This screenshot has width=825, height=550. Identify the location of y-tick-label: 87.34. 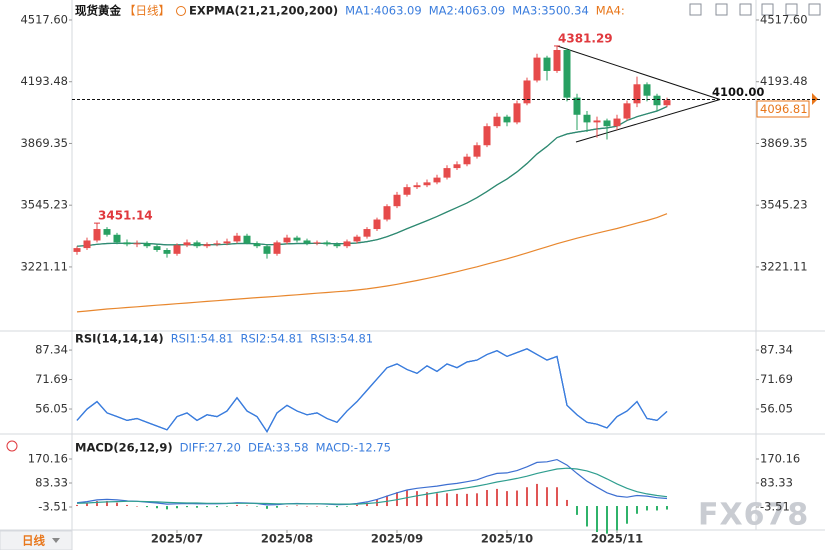
(51, 350).